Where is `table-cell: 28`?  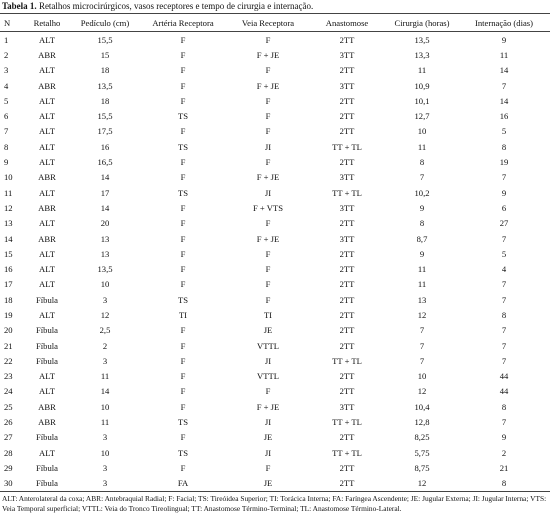
table-cell: 28 is located at coordinates (8, 452).